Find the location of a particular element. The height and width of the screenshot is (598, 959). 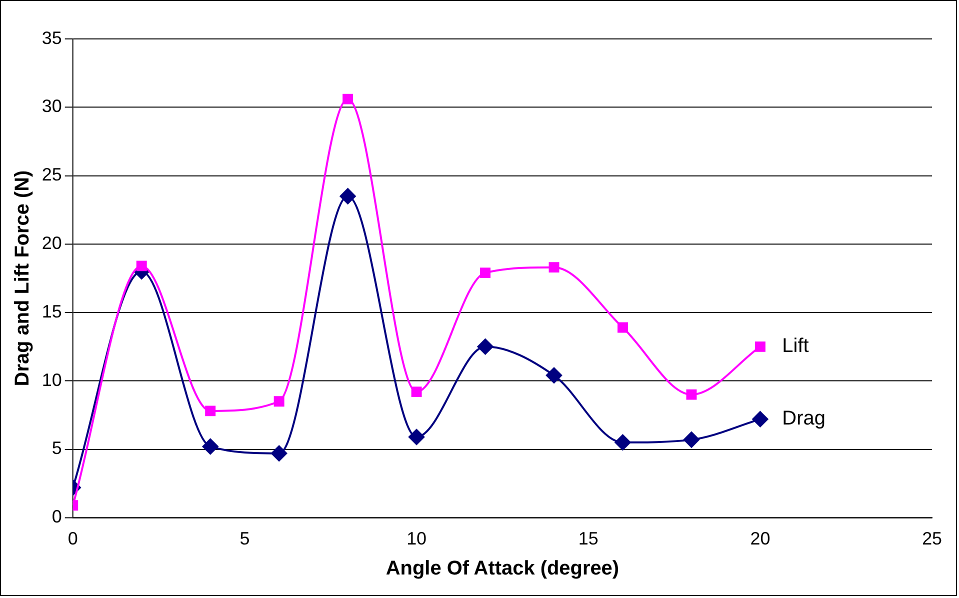

x-axis-title: Angle Of Attack (degree) is located at coordinates (503, 569).